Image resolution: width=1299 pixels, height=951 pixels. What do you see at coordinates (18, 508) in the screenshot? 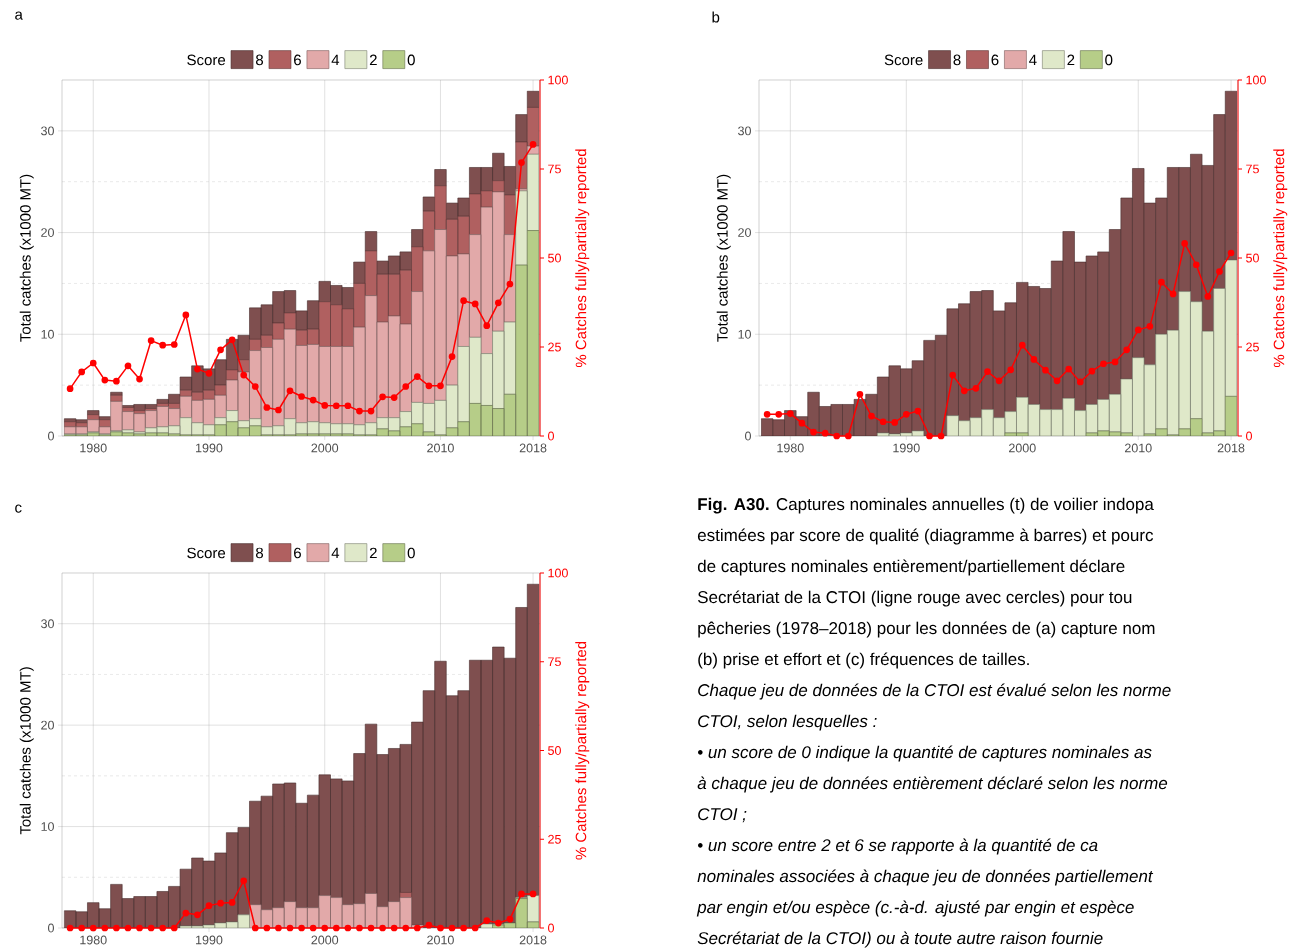
I see `chart-title: c` at bounding box center [18, 508].